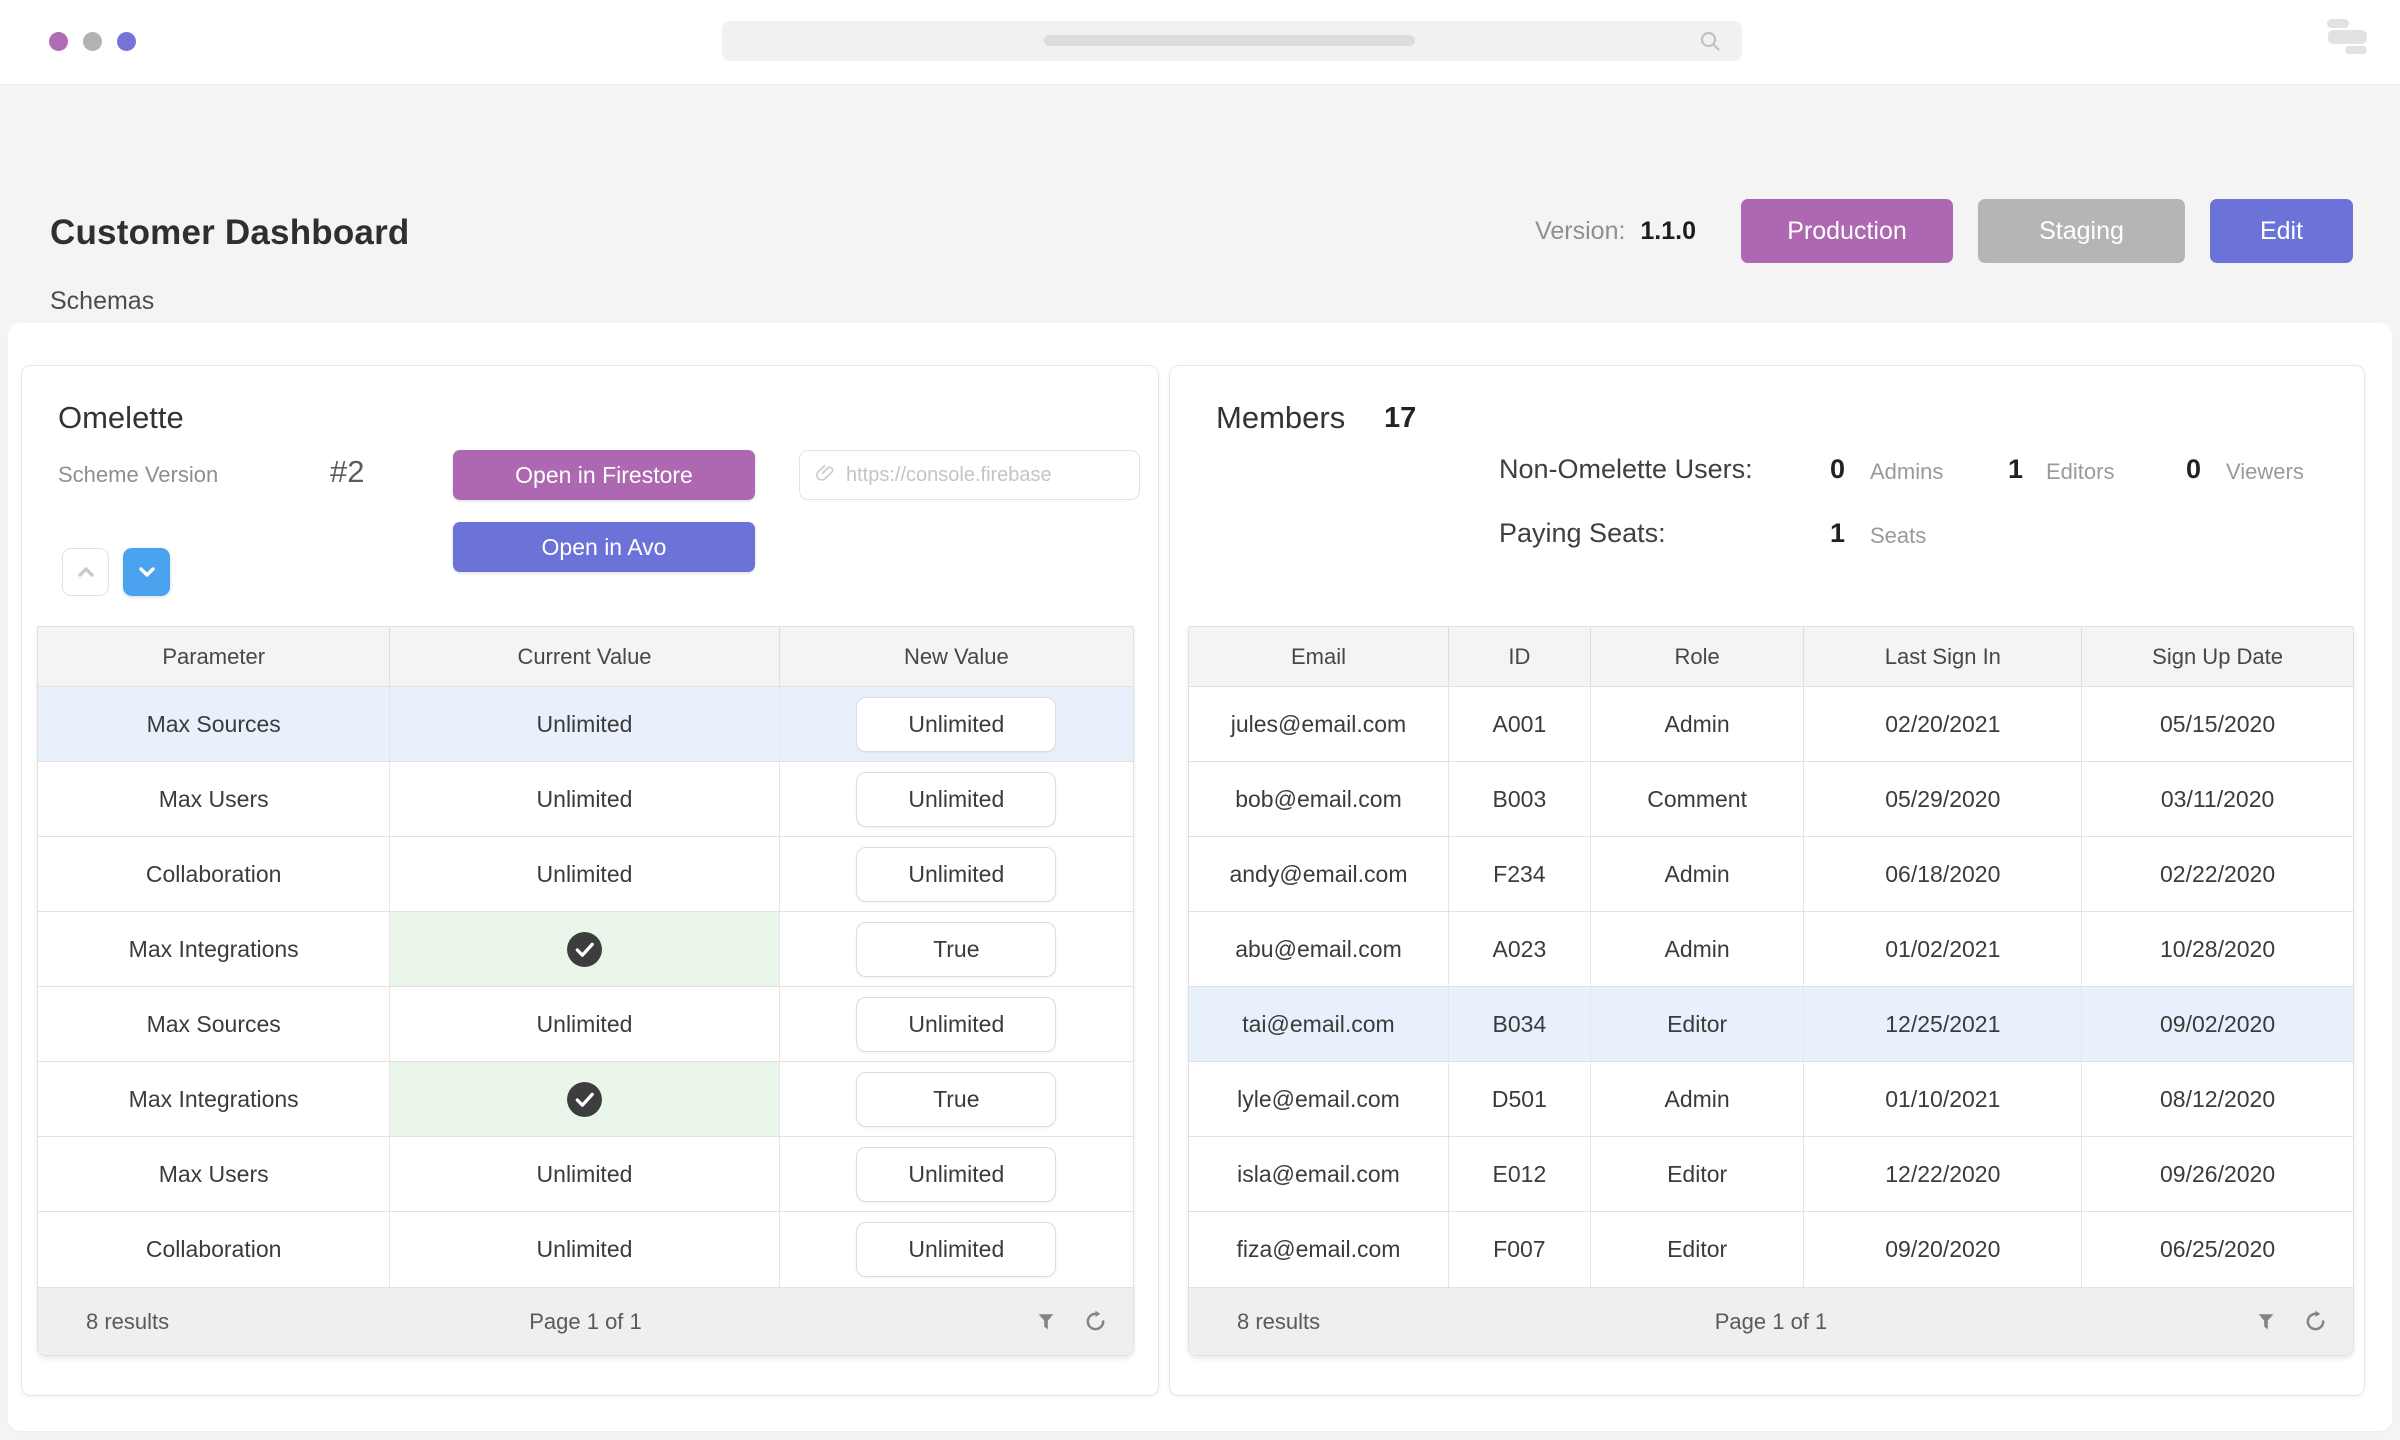  I want to click on parameters-table-footer: 8 results Page 1 of 1, so click(585, 1321).